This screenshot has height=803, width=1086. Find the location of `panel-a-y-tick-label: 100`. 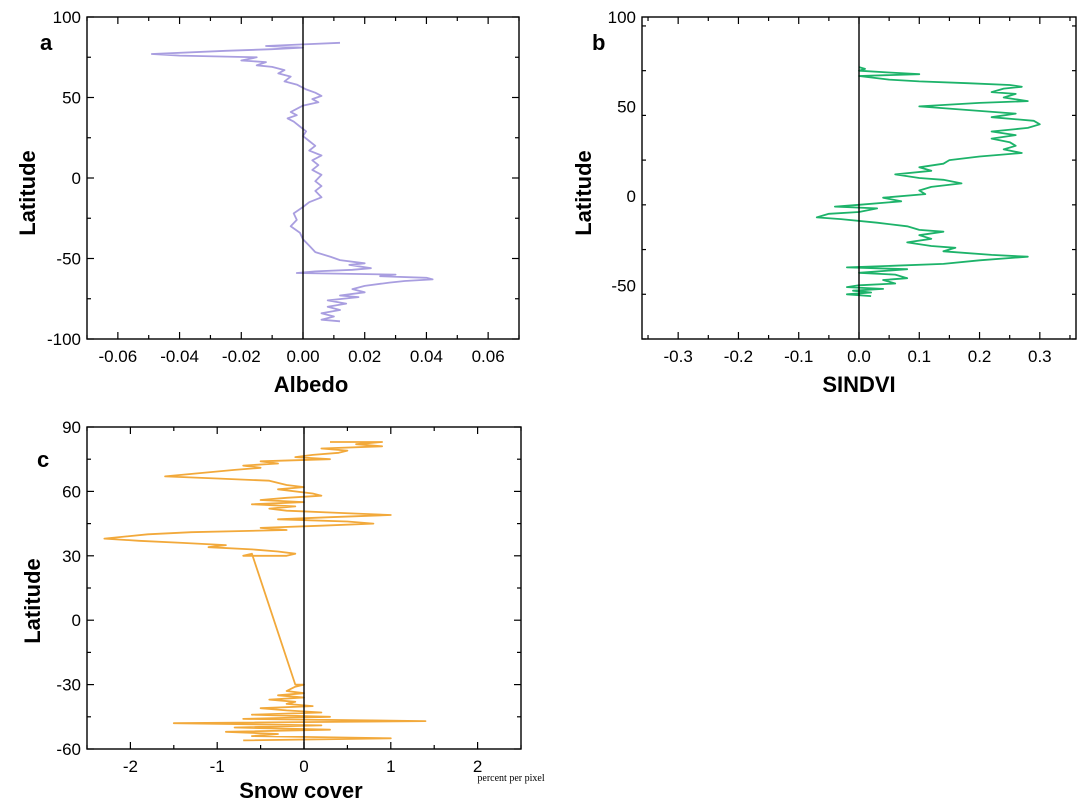

panel-a-y-tick-label: 100 is located at coordinates (67, 17).